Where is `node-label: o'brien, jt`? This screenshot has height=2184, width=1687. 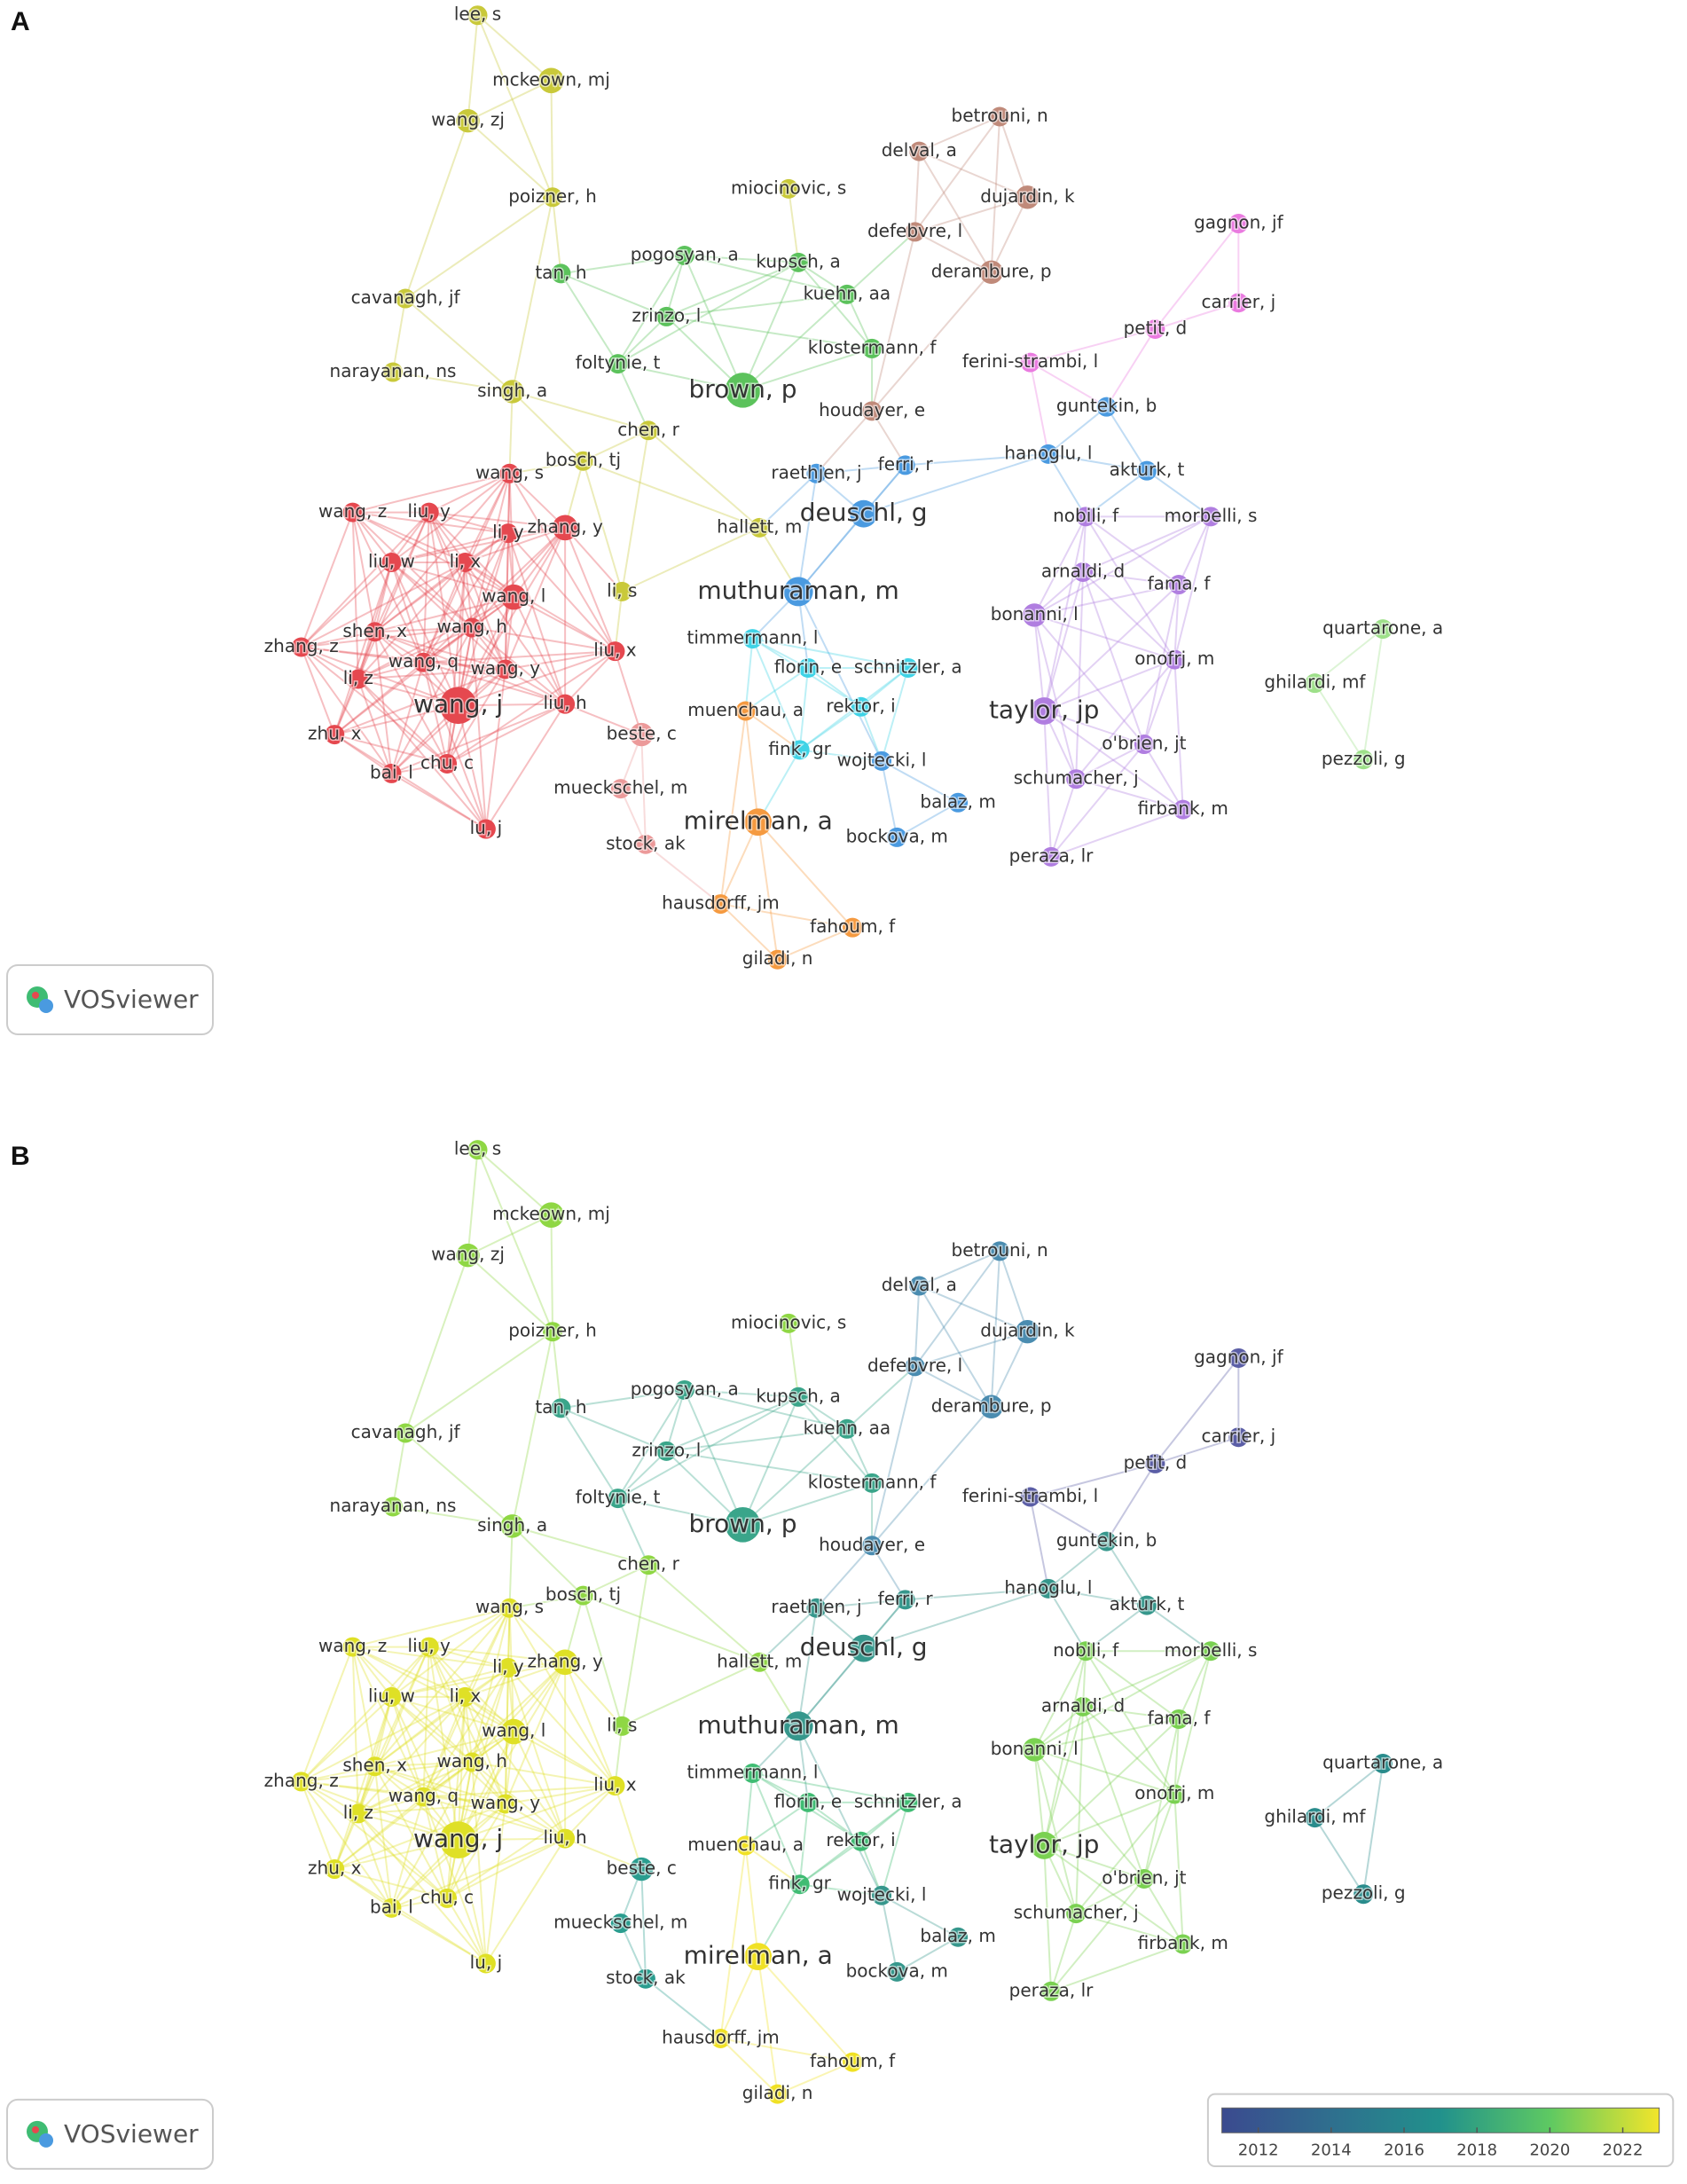 node-label: o'brien, jt is located at coordinates (1144, 743).